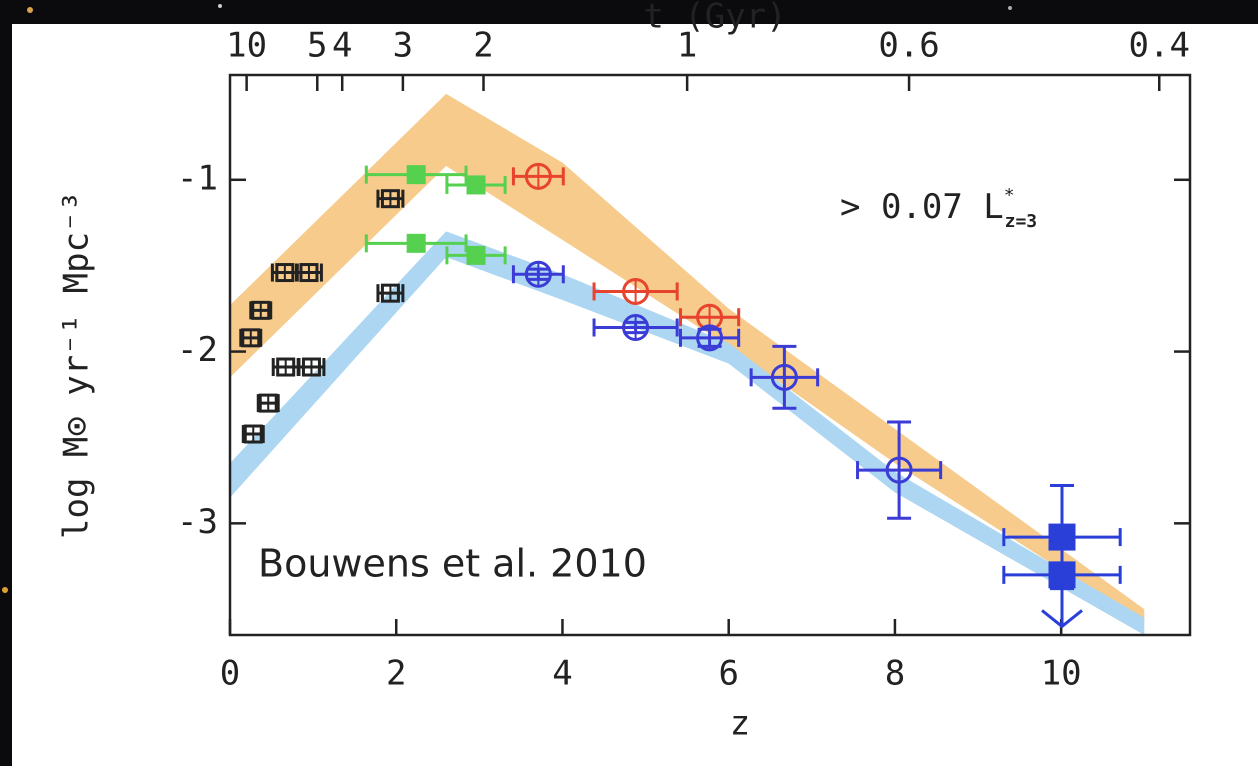 This screenshot has height=766, width=1258. What do you see at coordinates (197, 350) in the screenshot?
I see `y-tick-label: -2` at bounding box center [197, 350].